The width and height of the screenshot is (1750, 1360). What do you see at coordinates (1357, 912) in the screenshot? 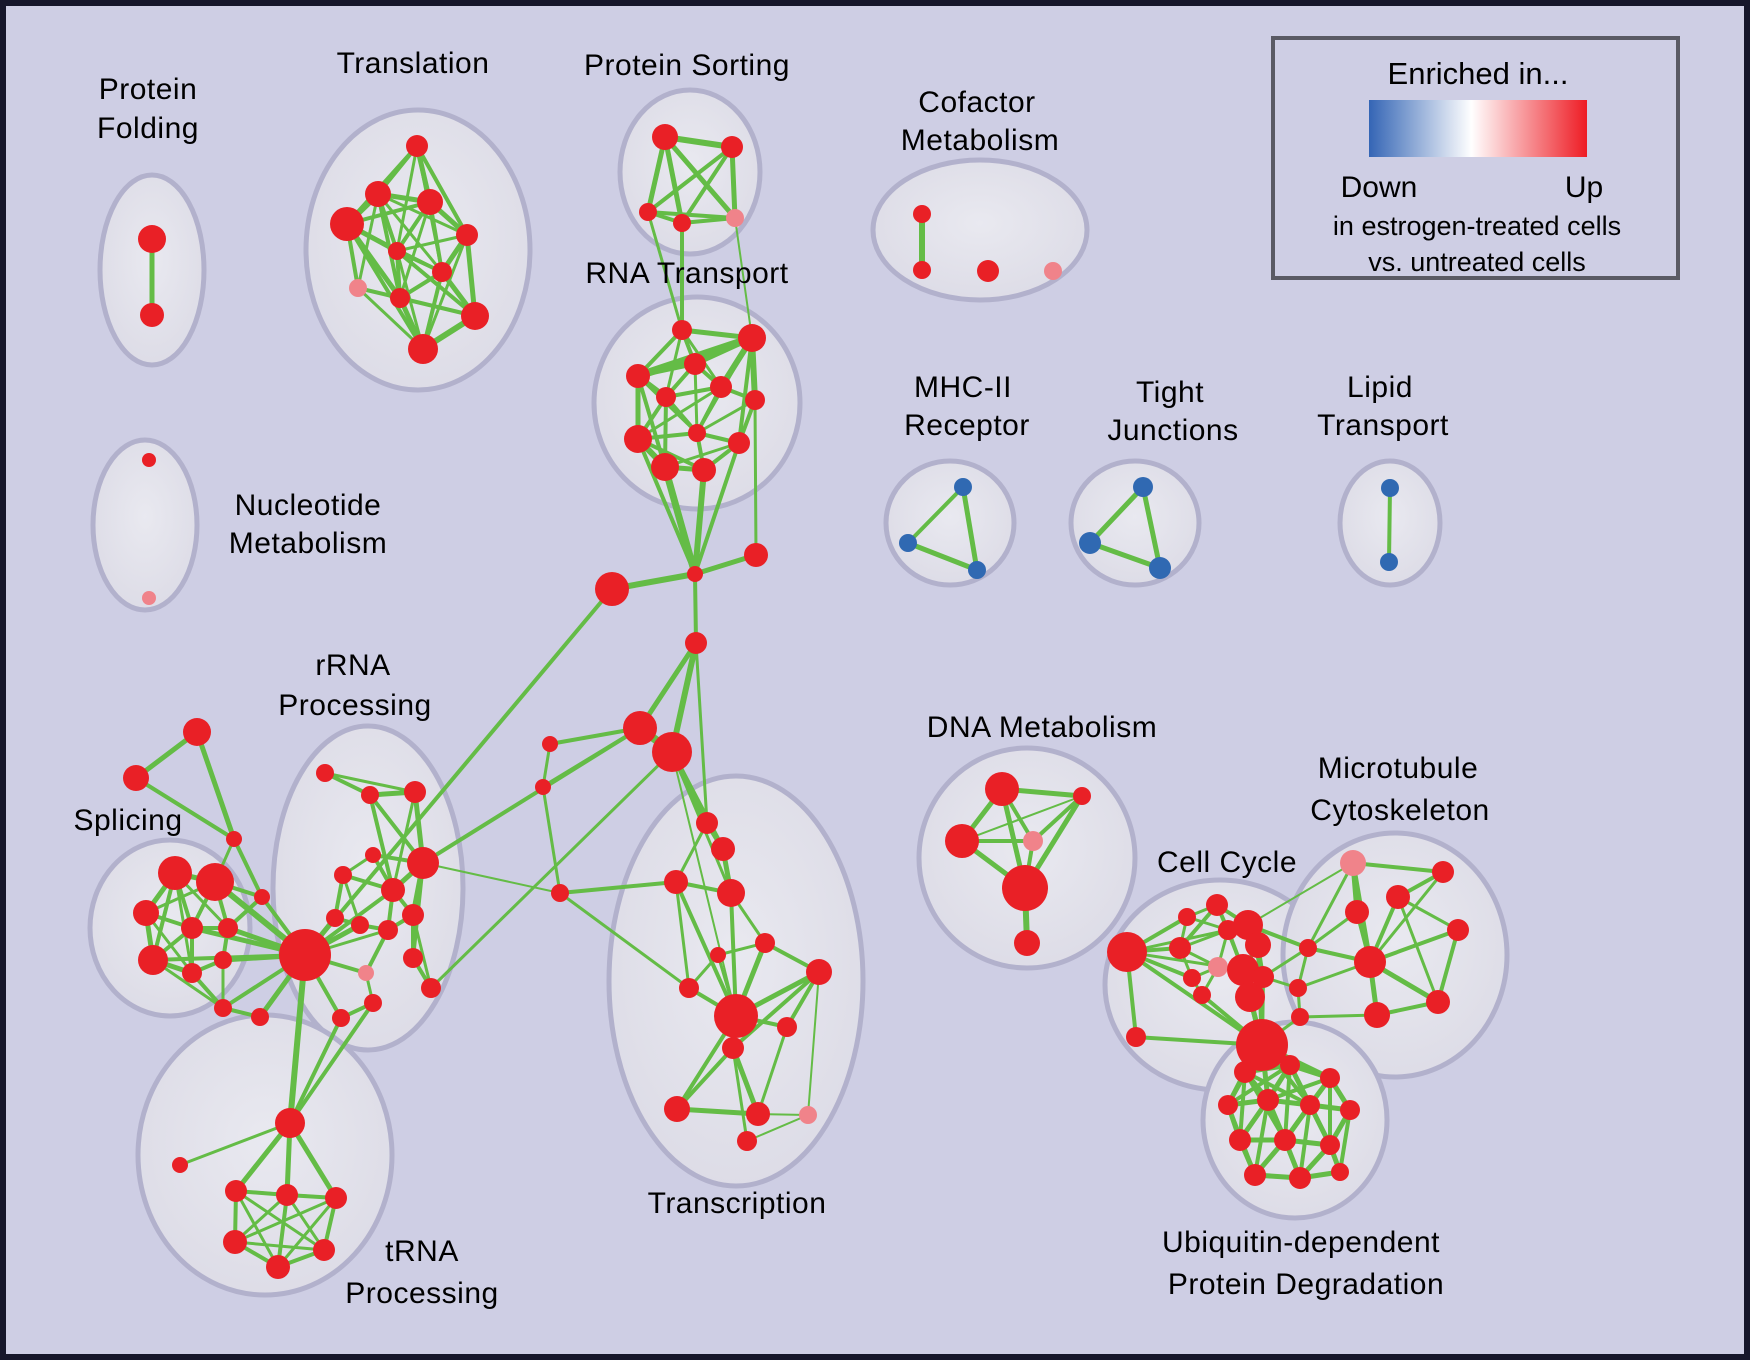
I see `network-node-MT2` at bounding box center [1357, 912].